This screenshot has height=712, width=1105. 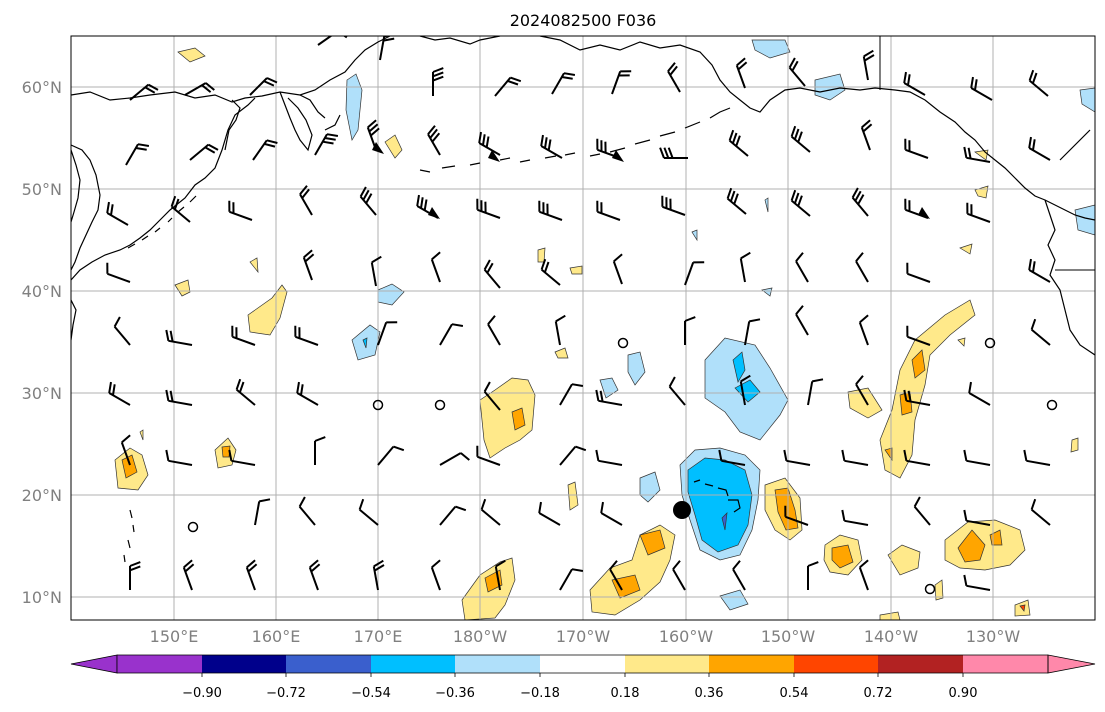 What do you see at coordinates (540, 693) in the screenshot?
I see `colorbar-tick-label: −0.18` at bounding box center [540, 693].